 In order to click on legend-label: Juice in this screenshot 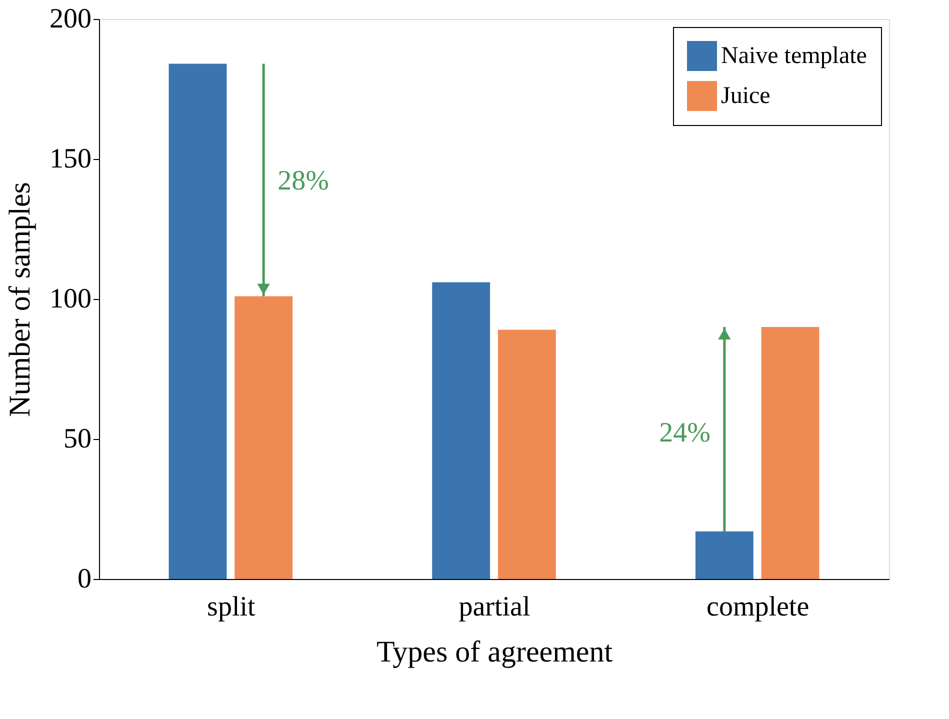, I will do `click(745, 96)`.